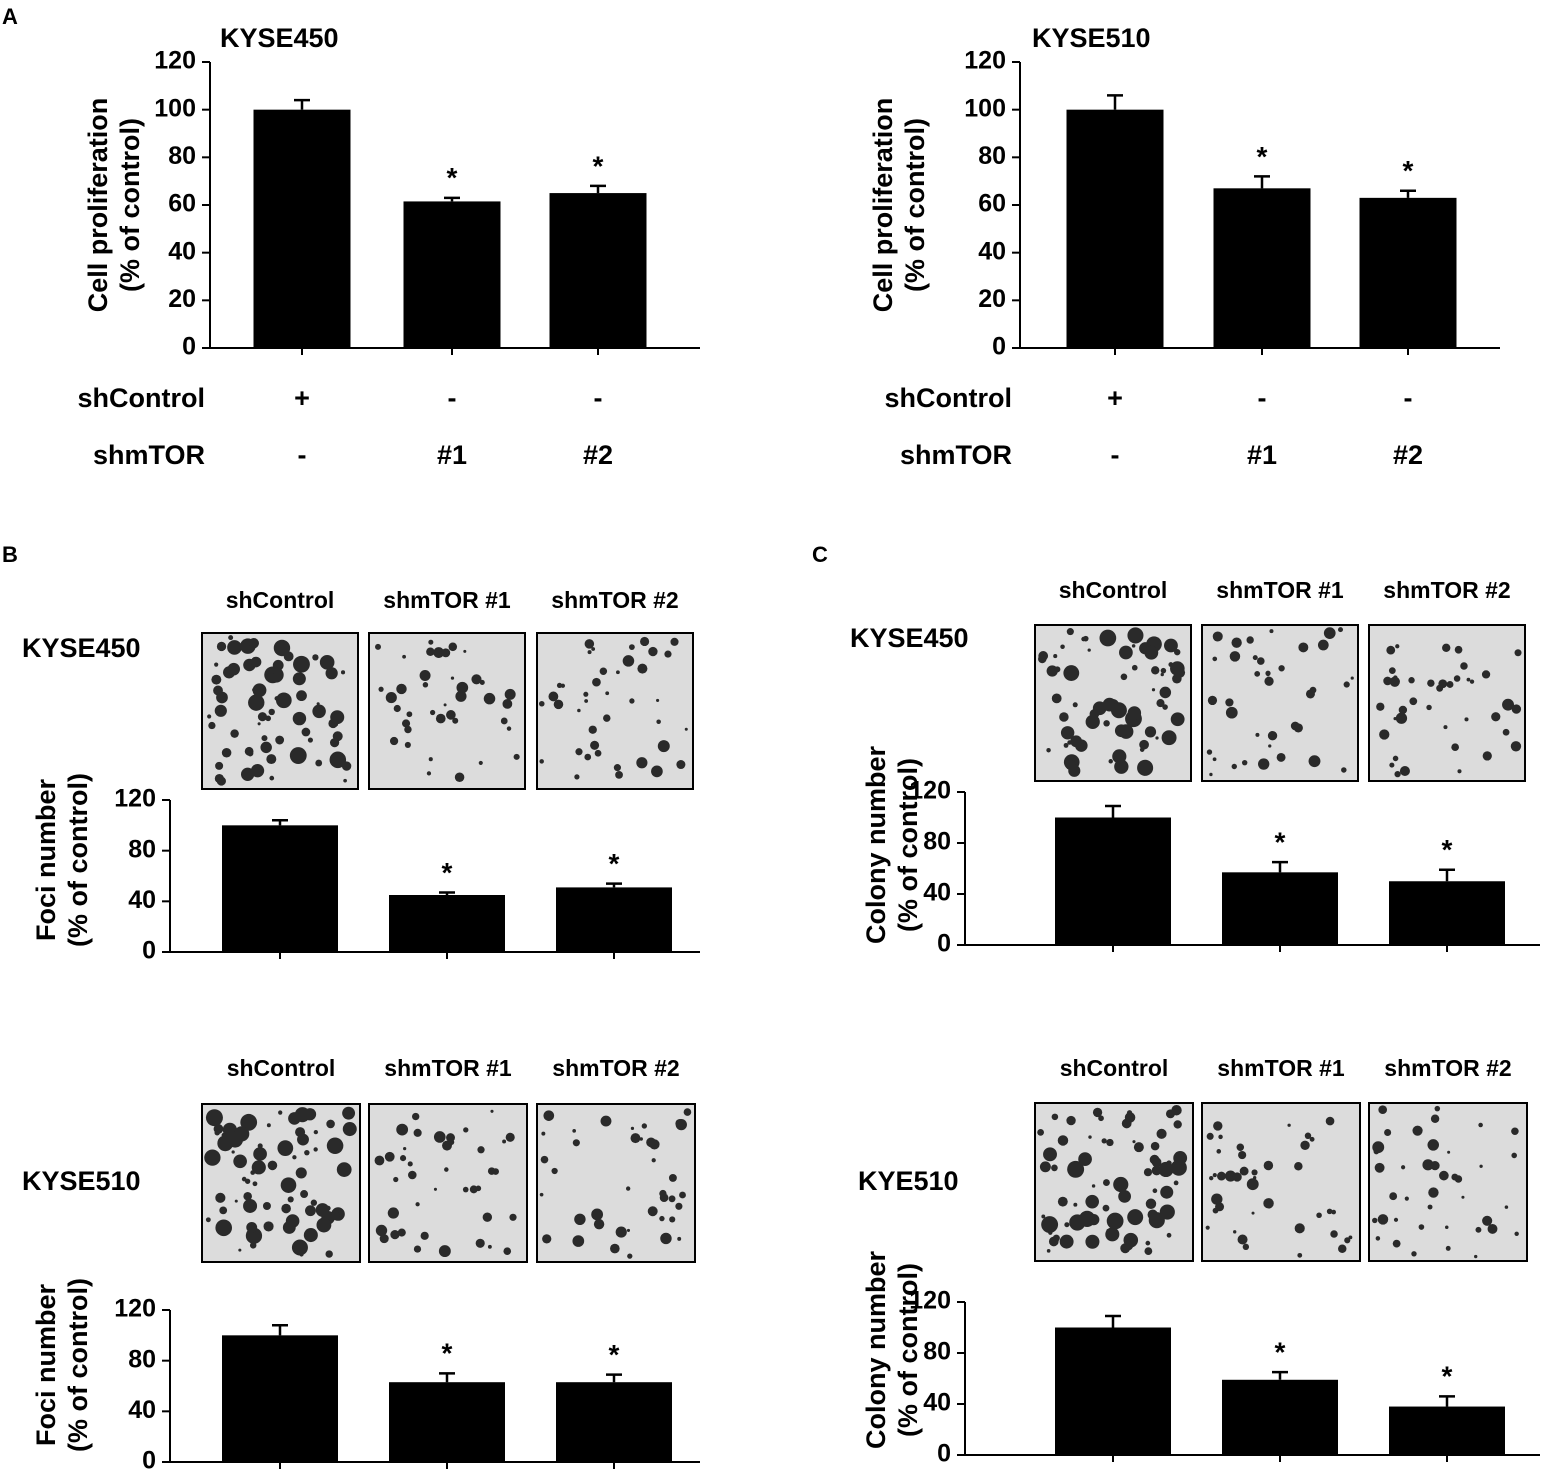 Image resolution: width=1558 pixels, height=1474 pixels. Describe the element at coordinates (908, 845) in the screenshot. I see `y-axis-label: (% of control)` at that location.